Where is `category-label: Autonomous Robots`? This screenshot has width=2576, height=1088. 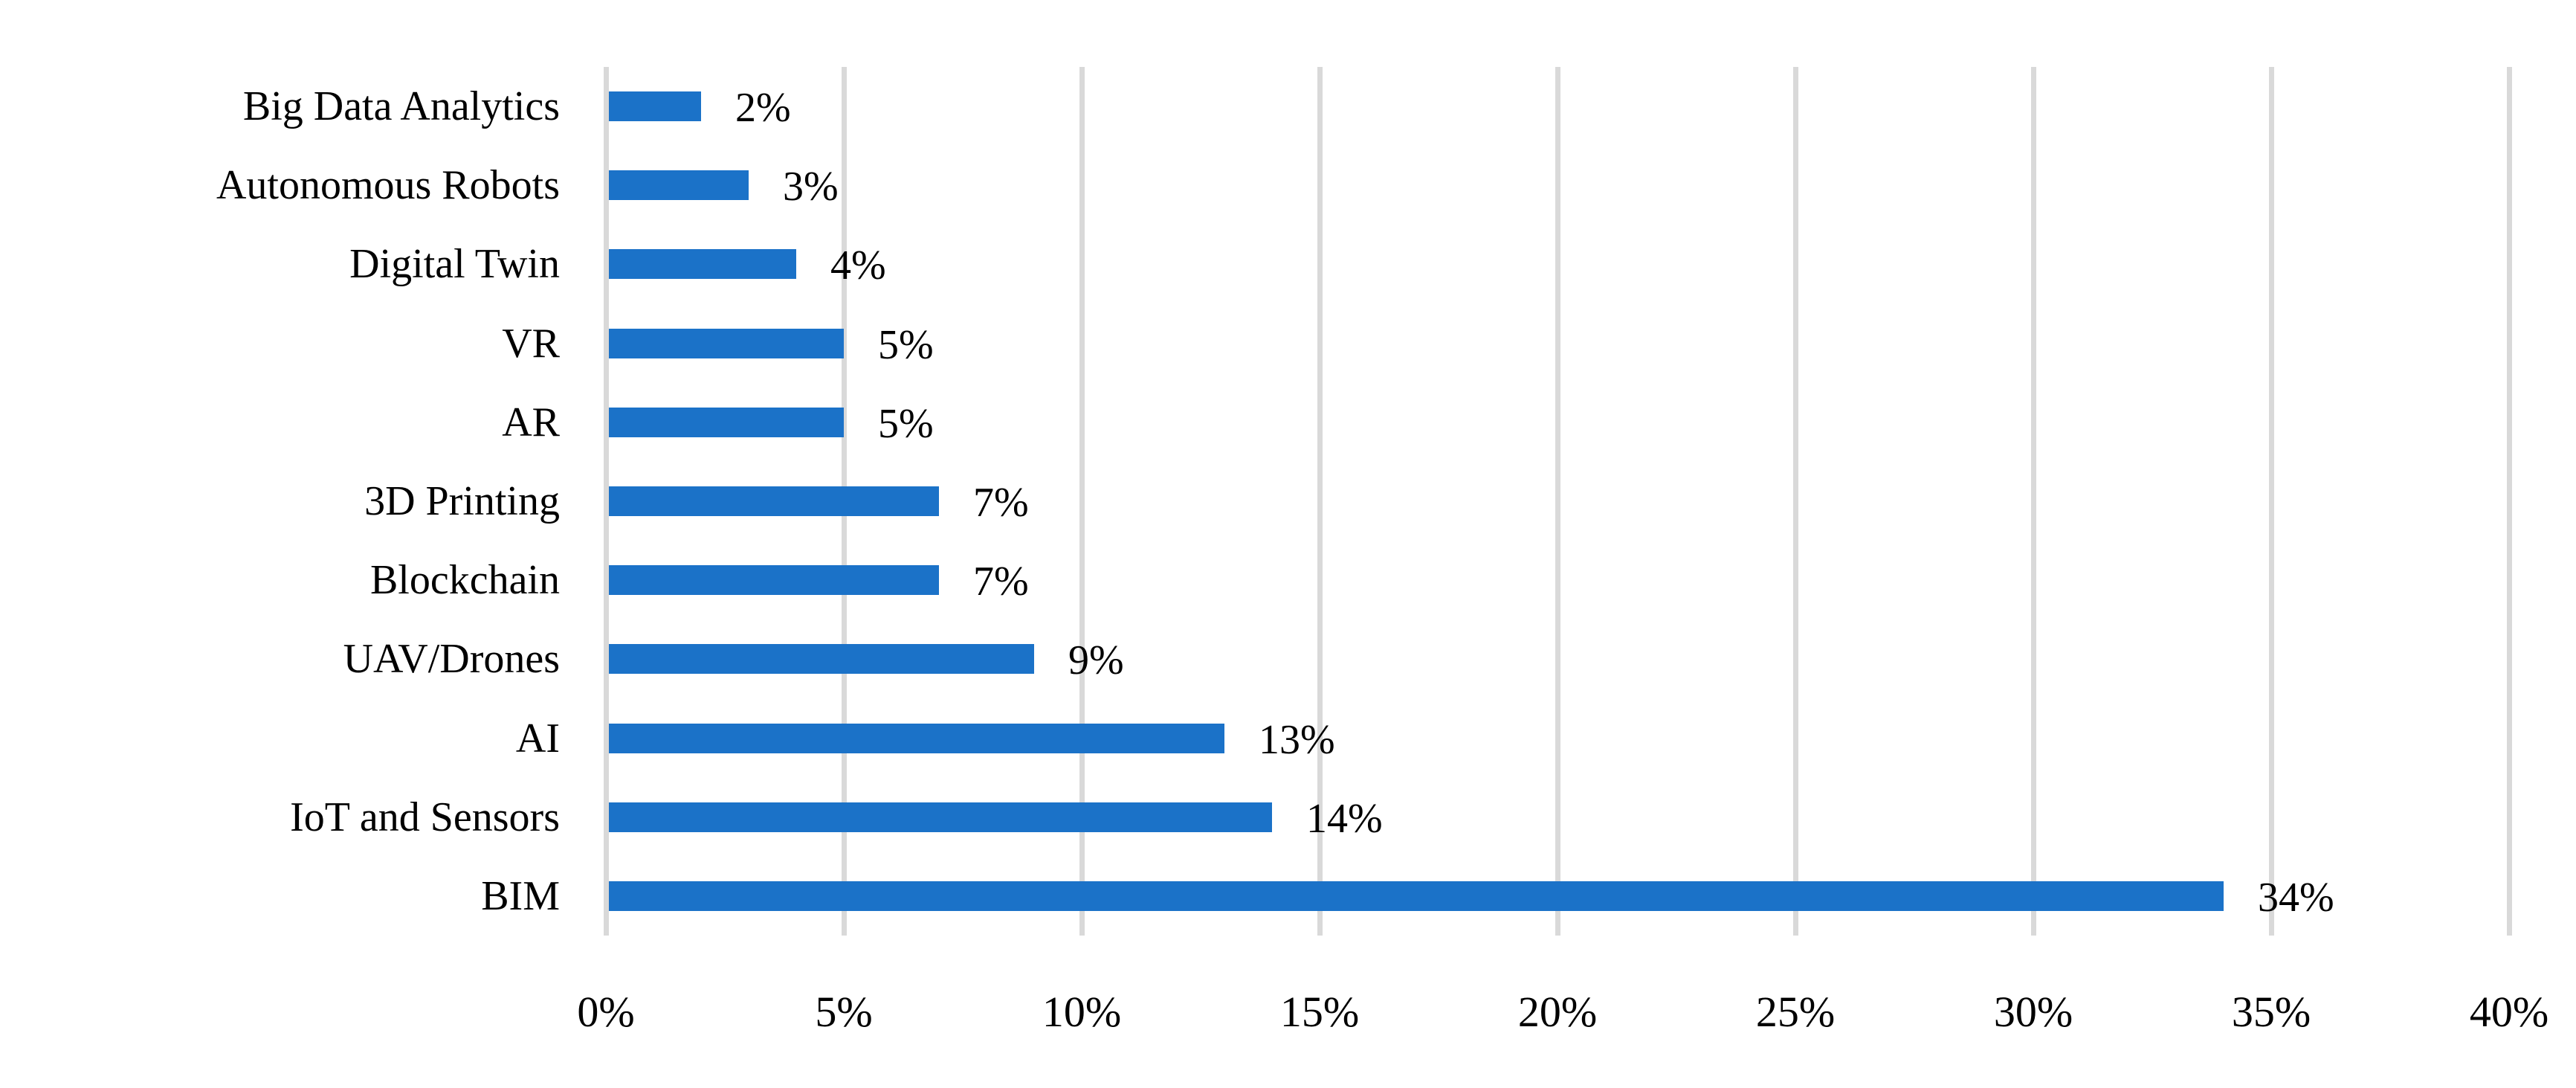
category-label: Autonomous Robots is located at coordinates (388, 185).